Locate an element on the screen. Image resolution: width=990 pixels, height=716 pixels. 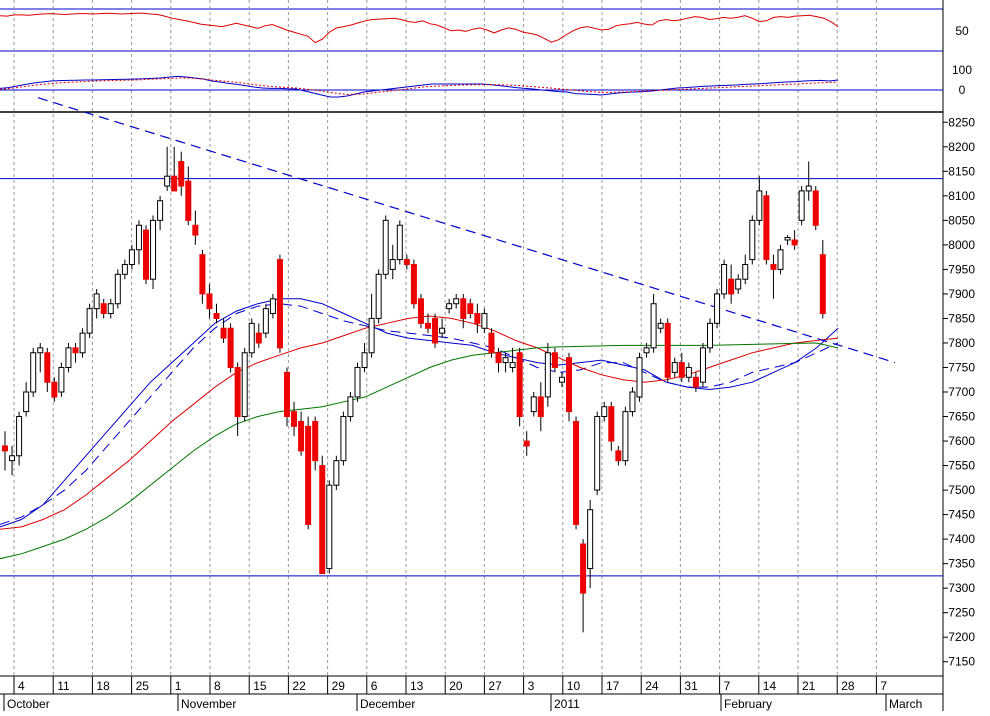
osc2-tick-label-0: 0 is located at coordinates (962, 90).